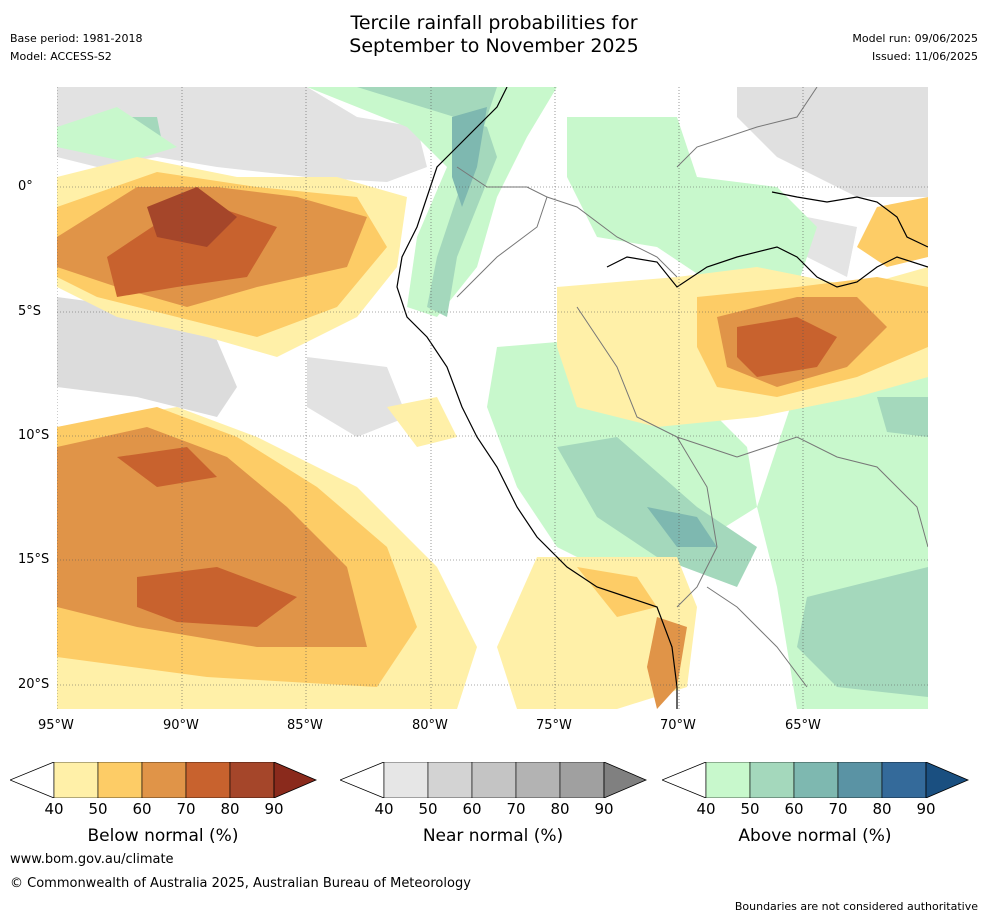 This screenshot has width=988, height=919. Describe the element at coordinates (472, 809) in the screenshot. I see `near-tick-60: 60` at that location.